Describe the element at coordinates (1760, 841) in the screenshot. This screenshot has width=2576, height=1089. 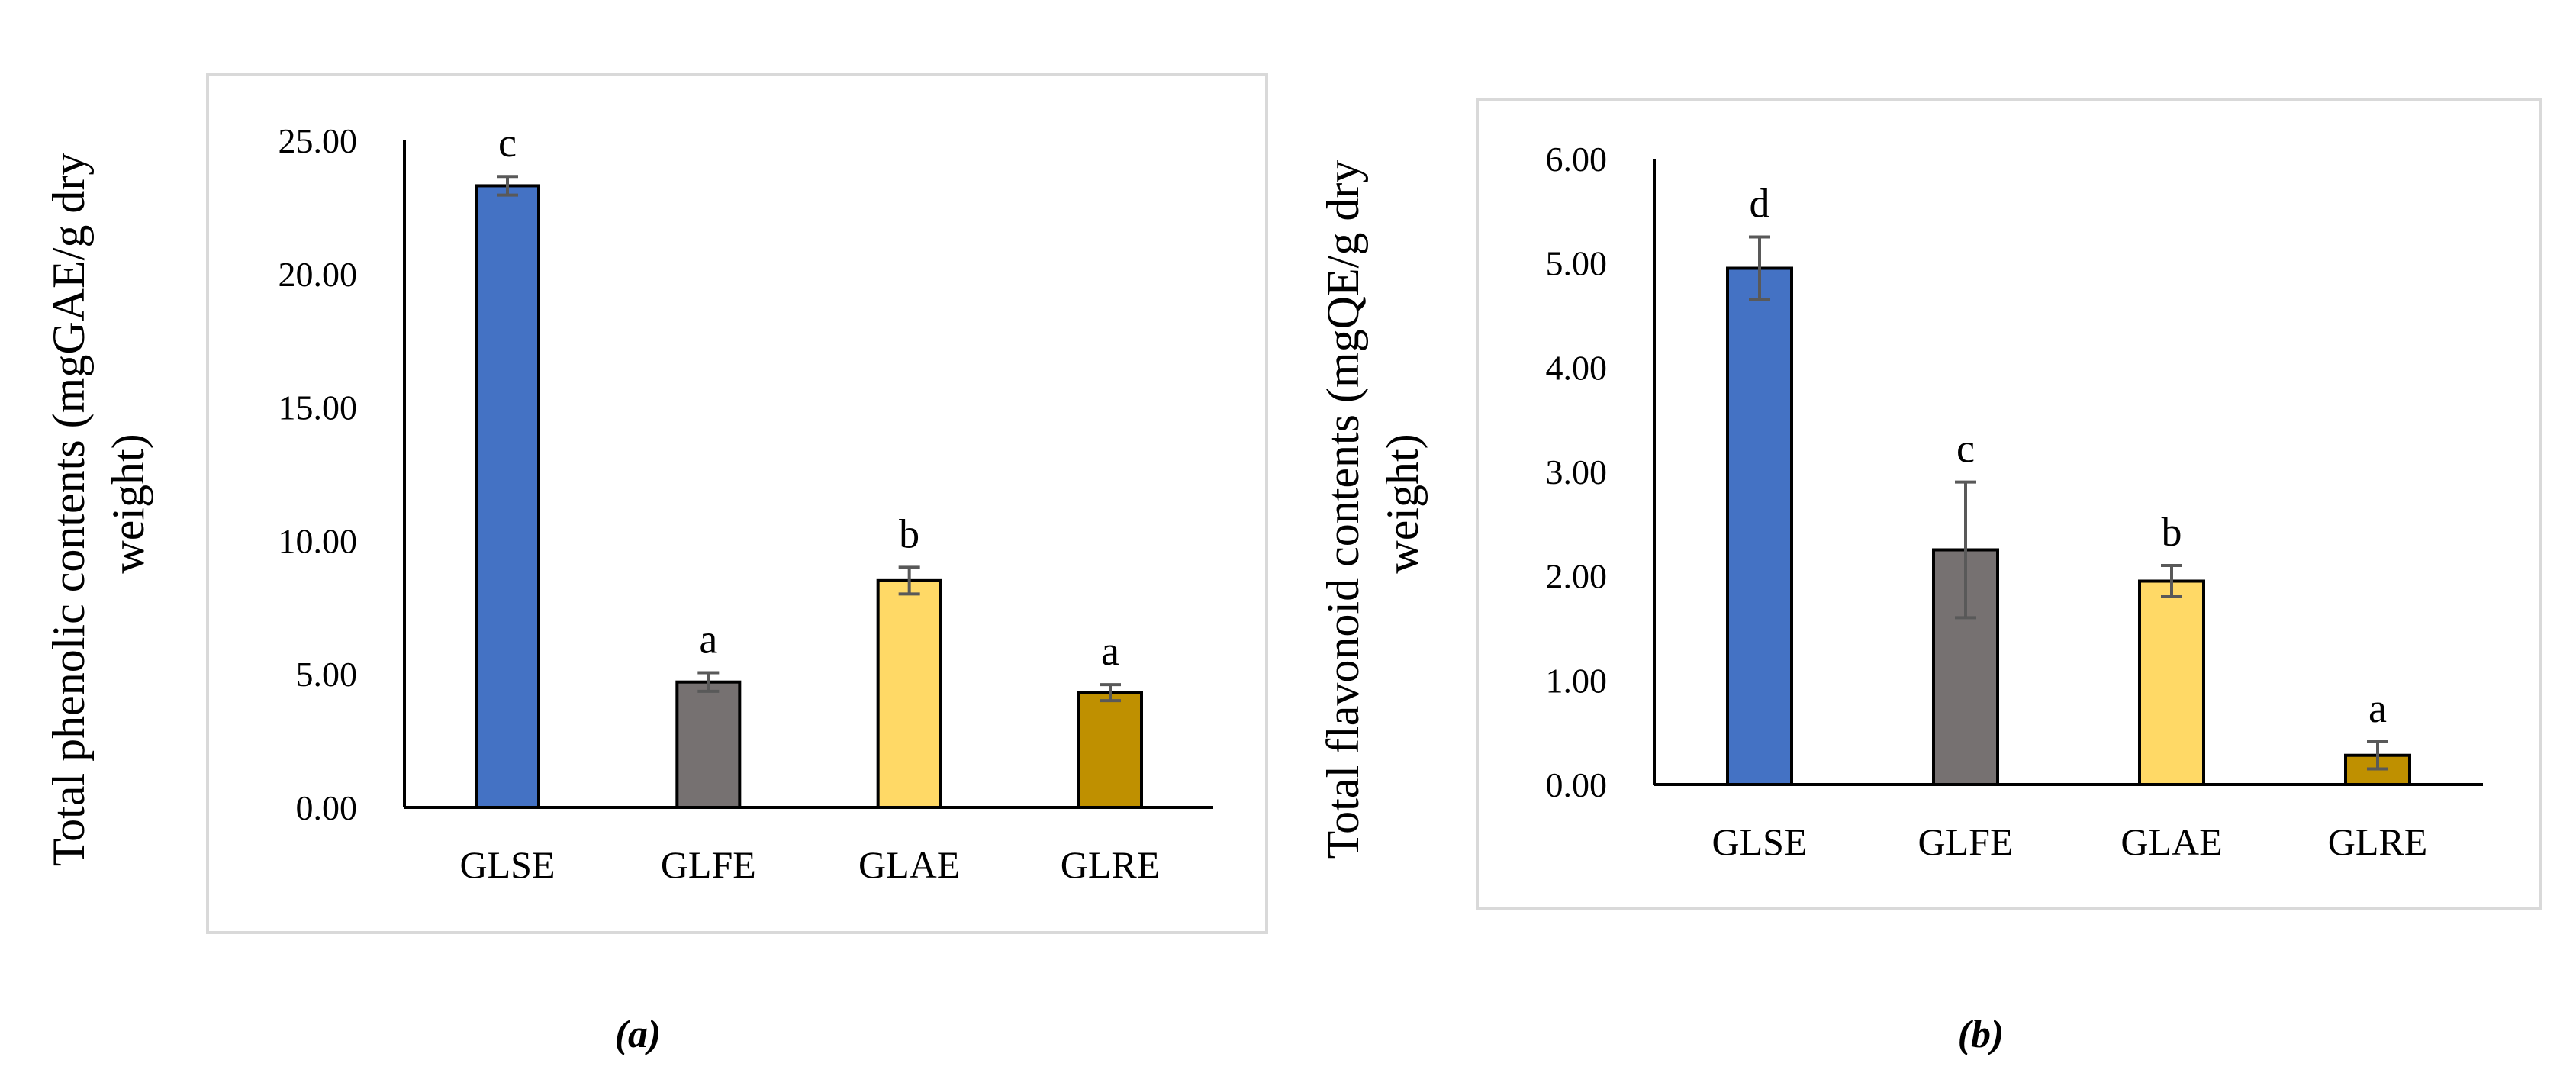
I see `panel-b-category-label-glse: GLSE` at that location.